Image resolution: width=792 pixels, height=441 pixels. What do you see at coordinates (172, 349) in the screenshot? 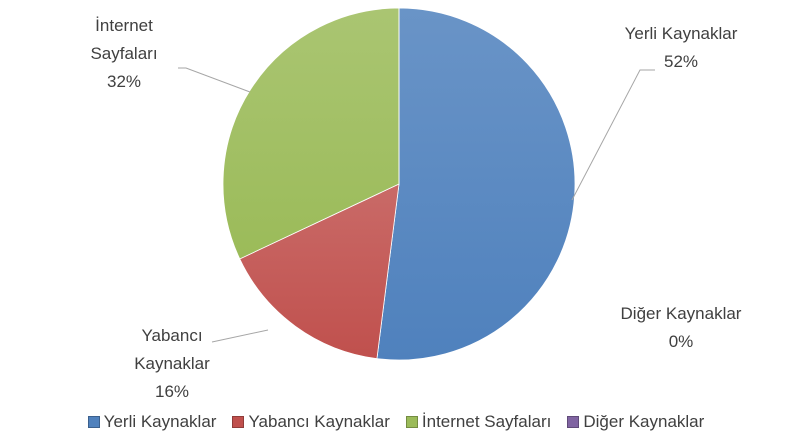
I see `data-label-name: Yabancı Kaynaklar` at bounding box center [172, 349].